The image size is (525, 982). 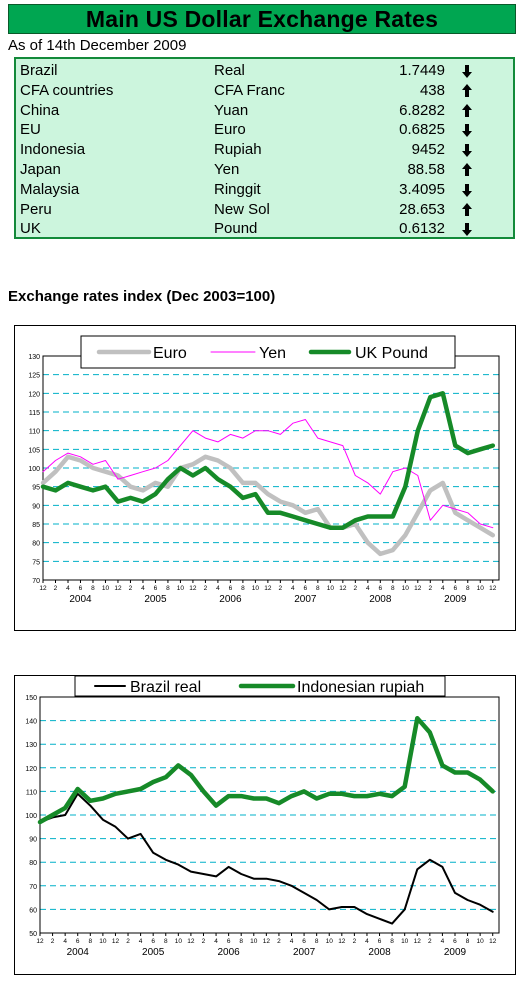 What do you see at coordinates (422, 229) in the screenshot?
I see `rate-value: 0.6132` at bounding box center [422, 229].